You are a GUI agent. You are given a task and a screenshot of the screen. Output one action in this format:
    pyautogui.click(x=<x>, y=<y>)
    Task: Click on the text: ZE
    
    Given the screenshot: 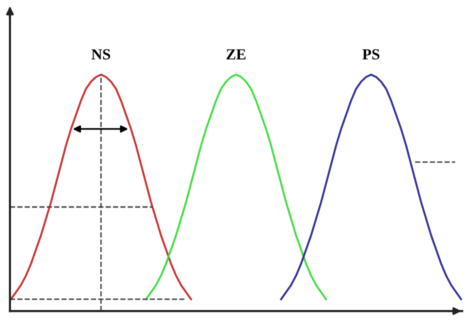 What is the action you would take?
    pyautogui.click(x=236, y=54)
    